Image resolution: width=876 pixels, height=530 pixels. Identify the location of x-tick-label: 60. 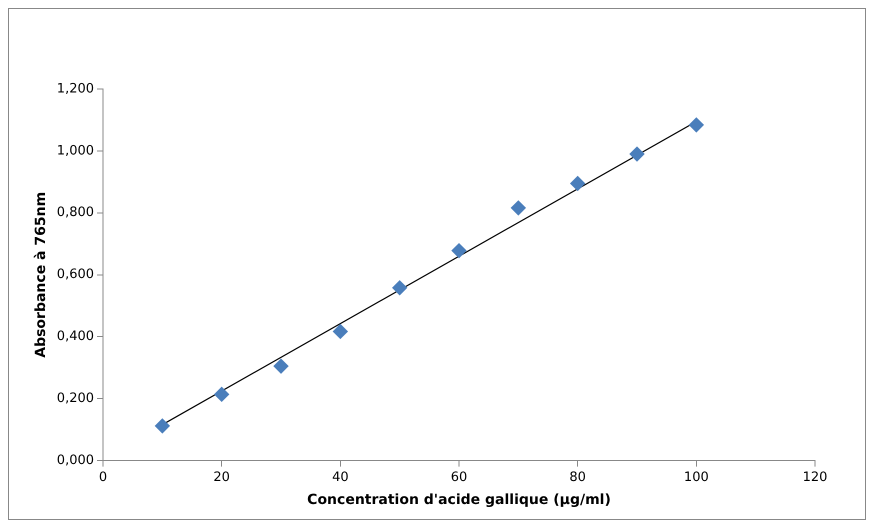
(459, 477).